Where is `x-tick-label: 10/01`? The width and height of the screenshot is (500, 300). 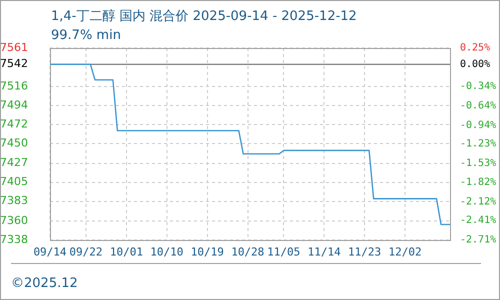
x-tick-label: 10/01 is located at coordinates (126, 251).